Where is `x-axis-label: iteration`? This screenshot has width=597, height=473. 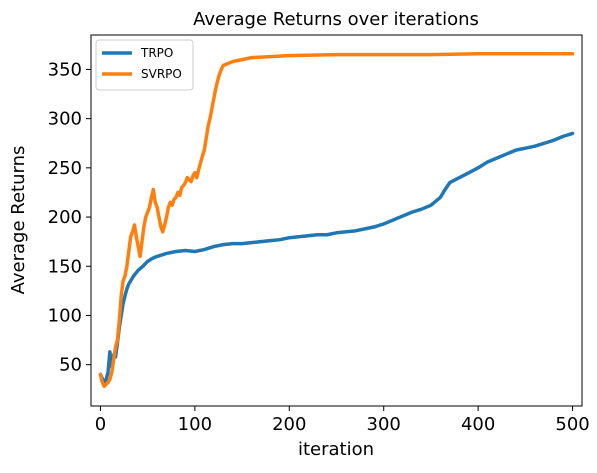 x-axis-label: iteration is located at coordinates (336, 449).